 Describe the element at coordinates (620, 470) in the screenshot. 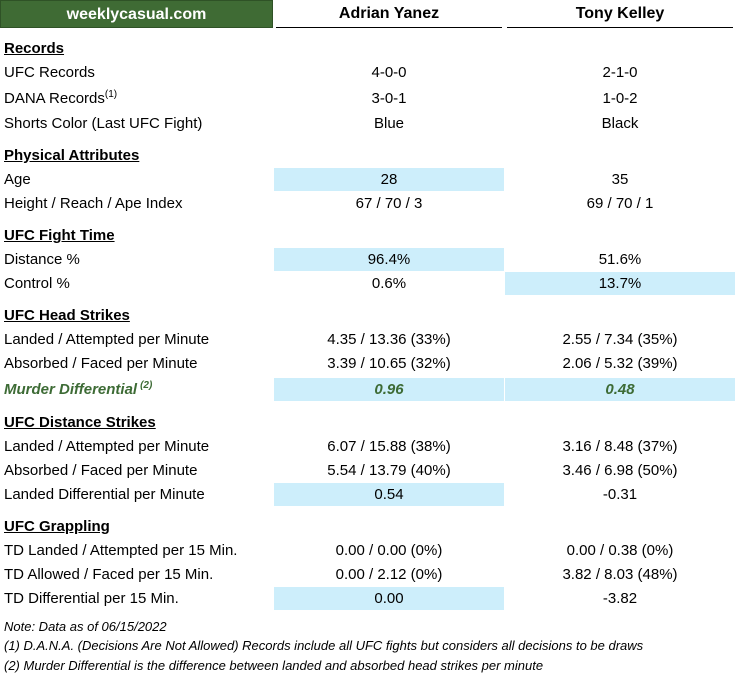

I see `fighter-b-value: 3.46 / 6.98 (50%)` at that location.